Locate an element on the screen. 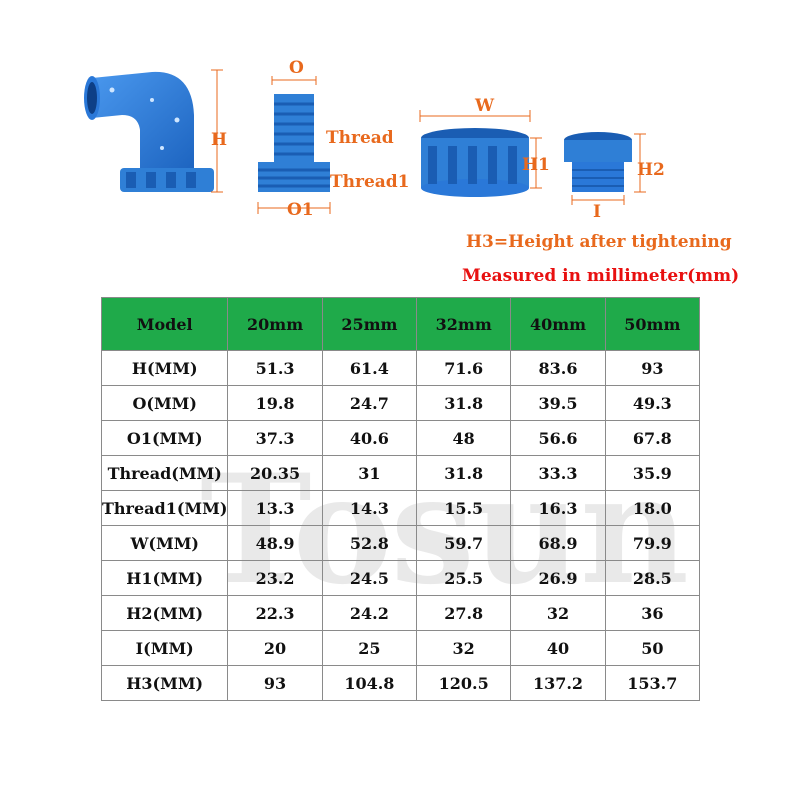  table-cell: 48.9 is located at coordinates (275, 543).